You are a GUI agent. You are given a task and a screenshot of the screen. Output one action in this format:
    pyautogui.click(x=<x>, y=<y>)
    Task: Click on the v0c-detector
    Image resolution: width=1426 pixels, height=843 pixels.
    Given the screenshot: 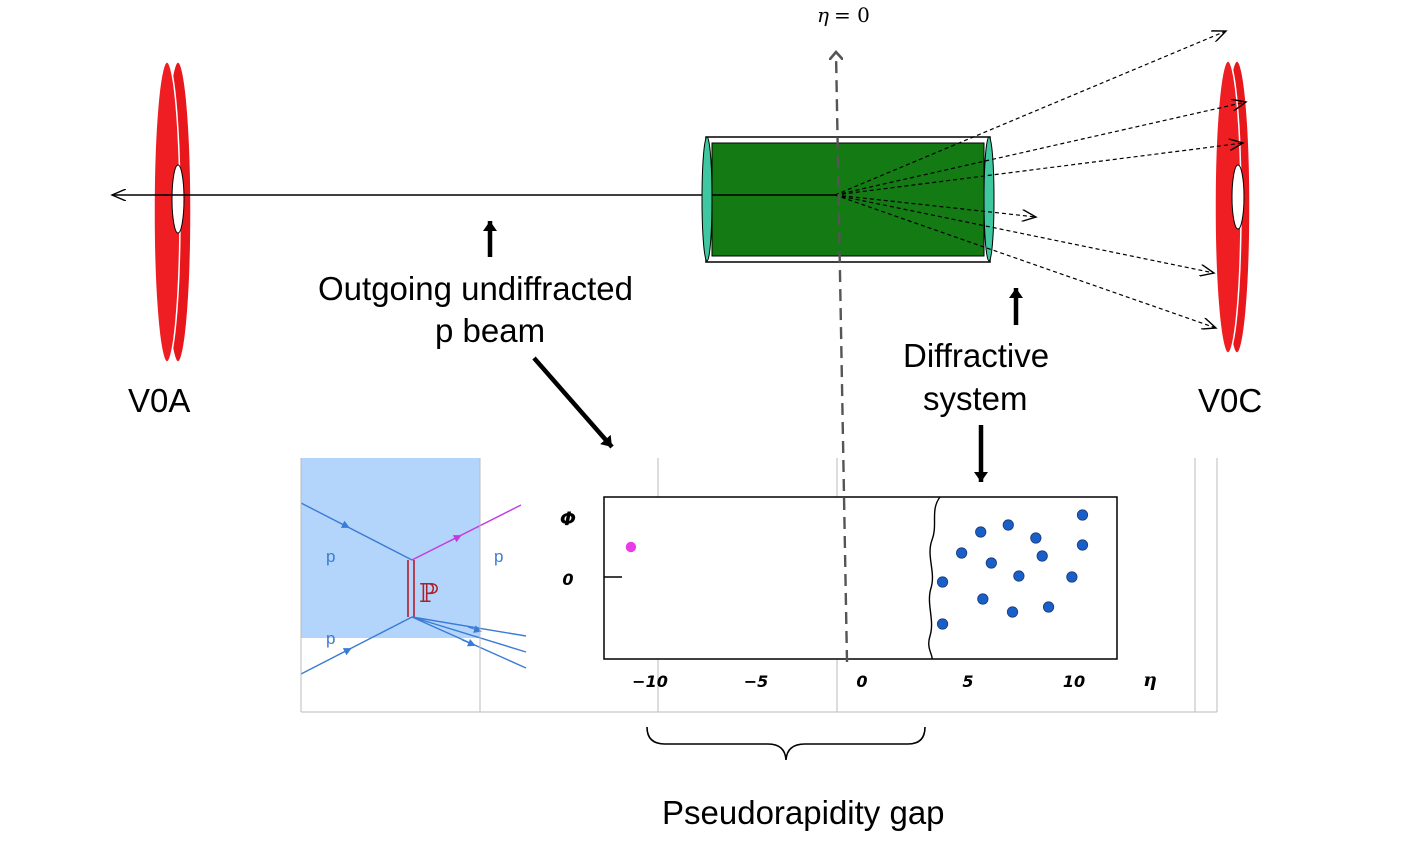 What is the action you would take?
    pyautogui.click(x=1232, y=207)
    